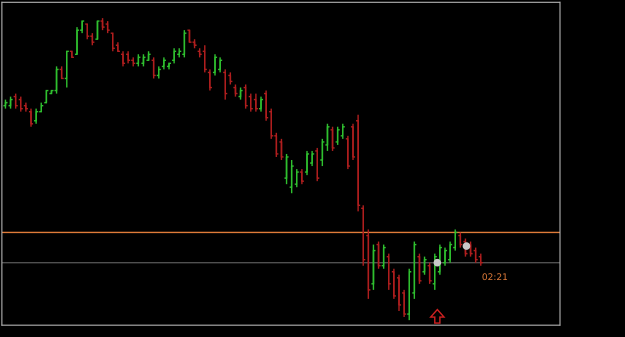 The width and height of the screenshot is (625, 337). What do you see at coordinates (495, 276) in the screenshot?
I see `annotation: 02:21` at bounding box center [495, 276].